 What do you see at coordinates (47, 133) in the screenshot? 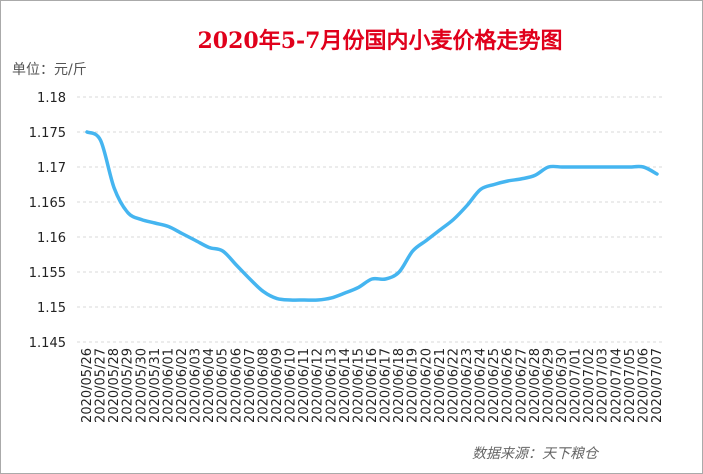
I see `y-tick-label: 1.175` at bounding box center [47, 133].